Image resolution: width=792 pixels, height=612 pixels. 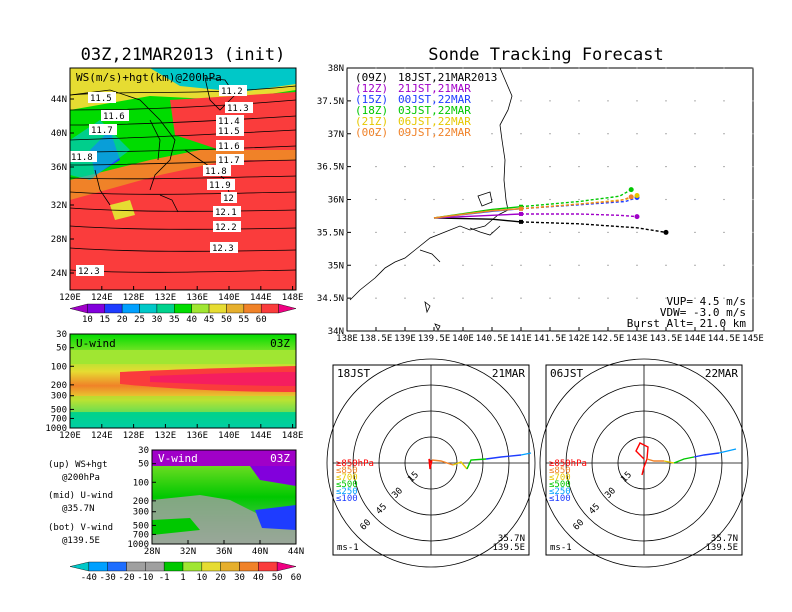 I want to click on contour-label: 11.8, so click(x=82, y=158).